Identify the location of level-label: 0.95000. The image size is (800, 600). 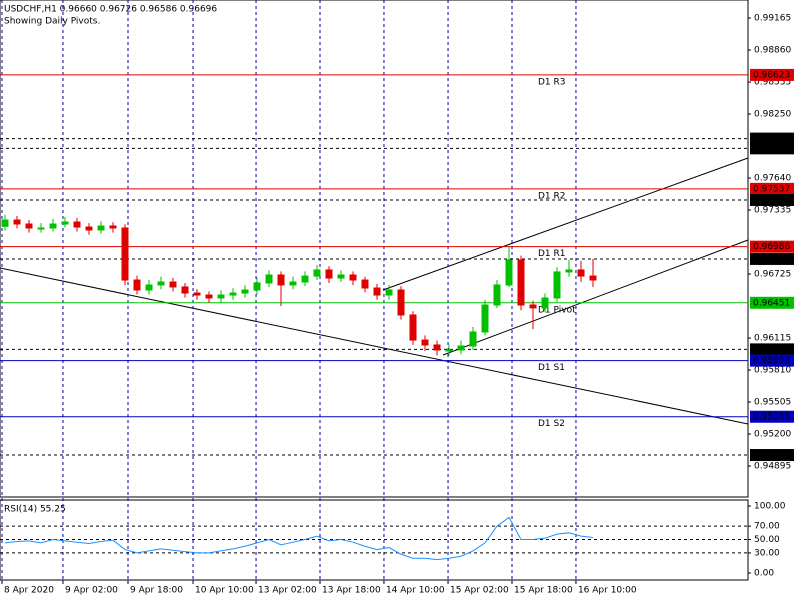
(771, 456).